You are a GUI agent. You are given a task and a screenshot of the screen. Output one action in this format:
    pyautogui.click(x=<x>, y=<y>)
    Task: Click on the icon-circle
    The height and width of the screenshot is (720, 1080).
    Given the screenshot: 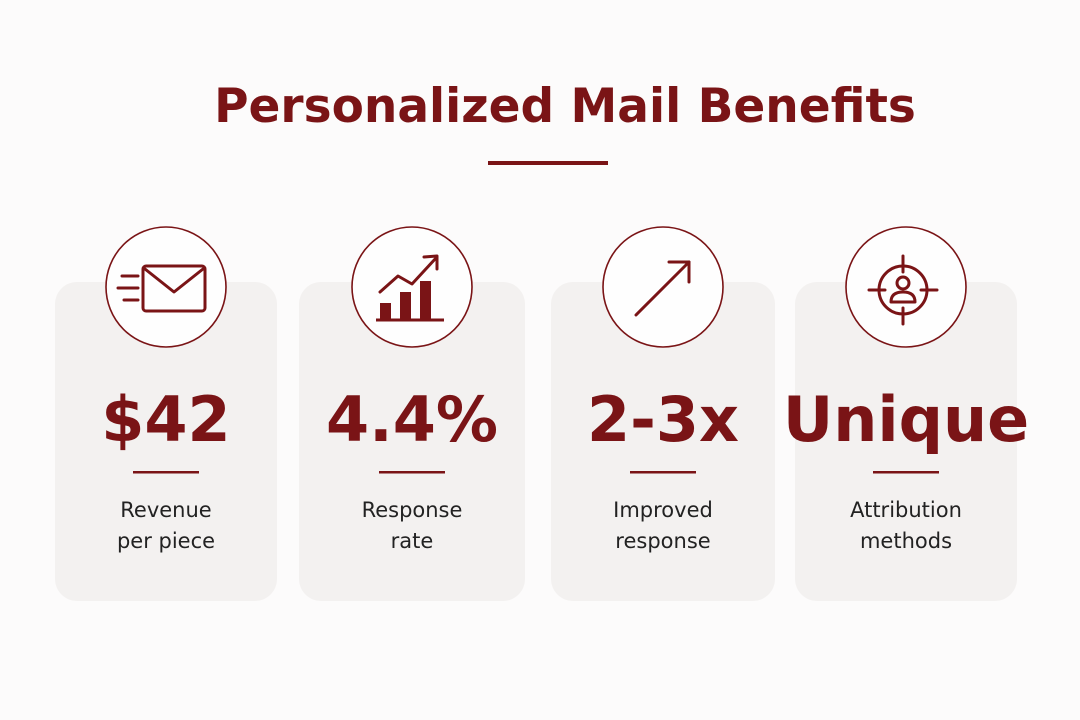 What is the action you would take?
    pyautogui.click(x=412, y=287)
    